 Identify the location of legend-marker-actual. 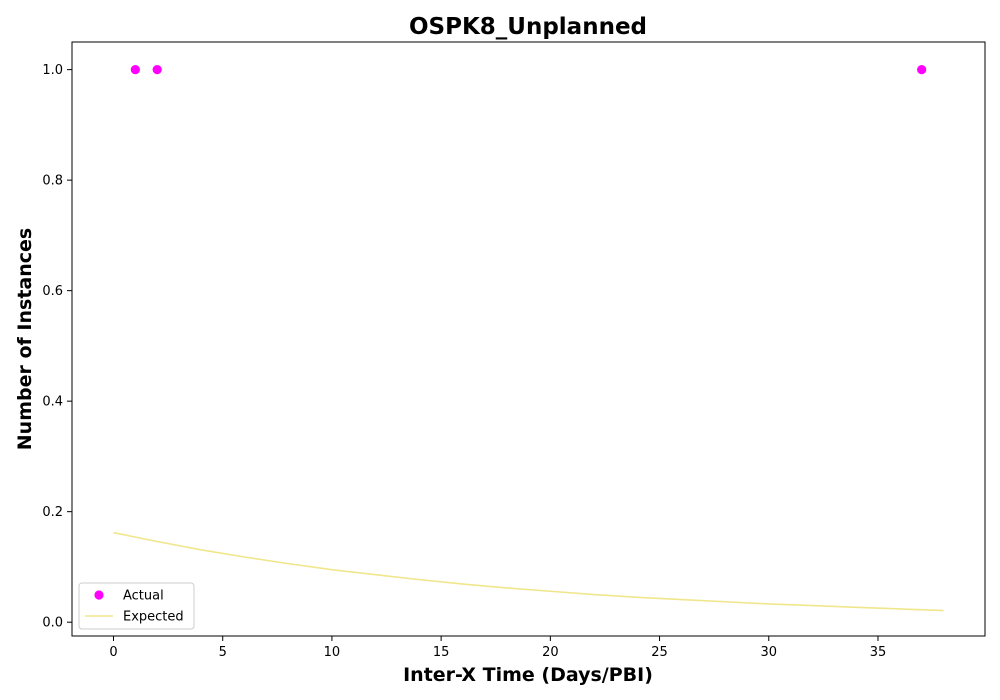
(99, 595).